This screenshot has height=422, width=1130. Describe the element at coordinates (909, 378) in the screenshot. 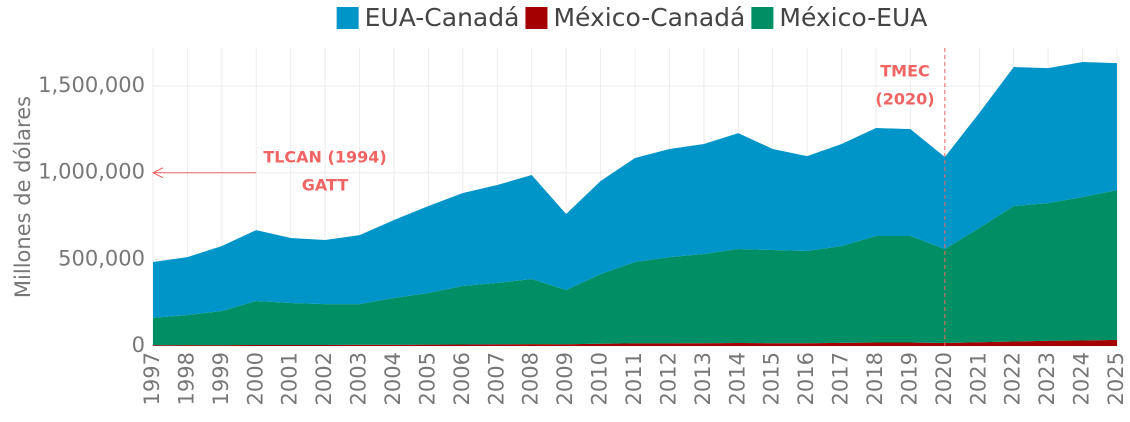

I see `x-tick-label: 2019` at that location.